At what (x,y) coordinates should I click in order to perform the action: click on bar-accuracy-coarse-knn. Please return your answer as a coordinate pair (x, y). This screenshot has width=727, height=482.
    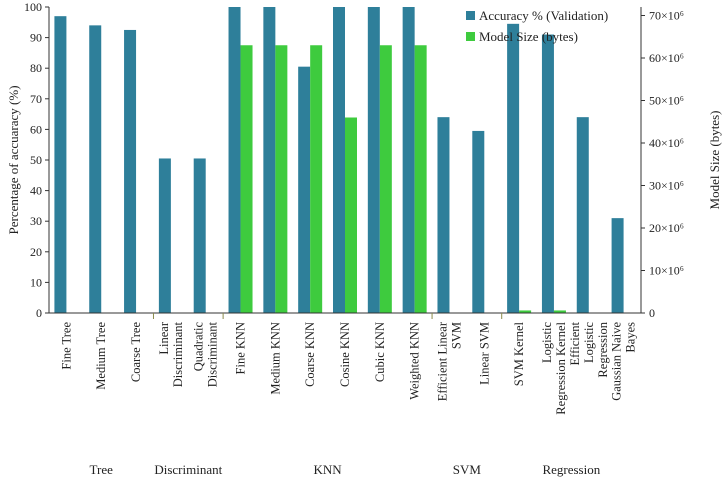
    Looking at the image, I should click on (304, 189).